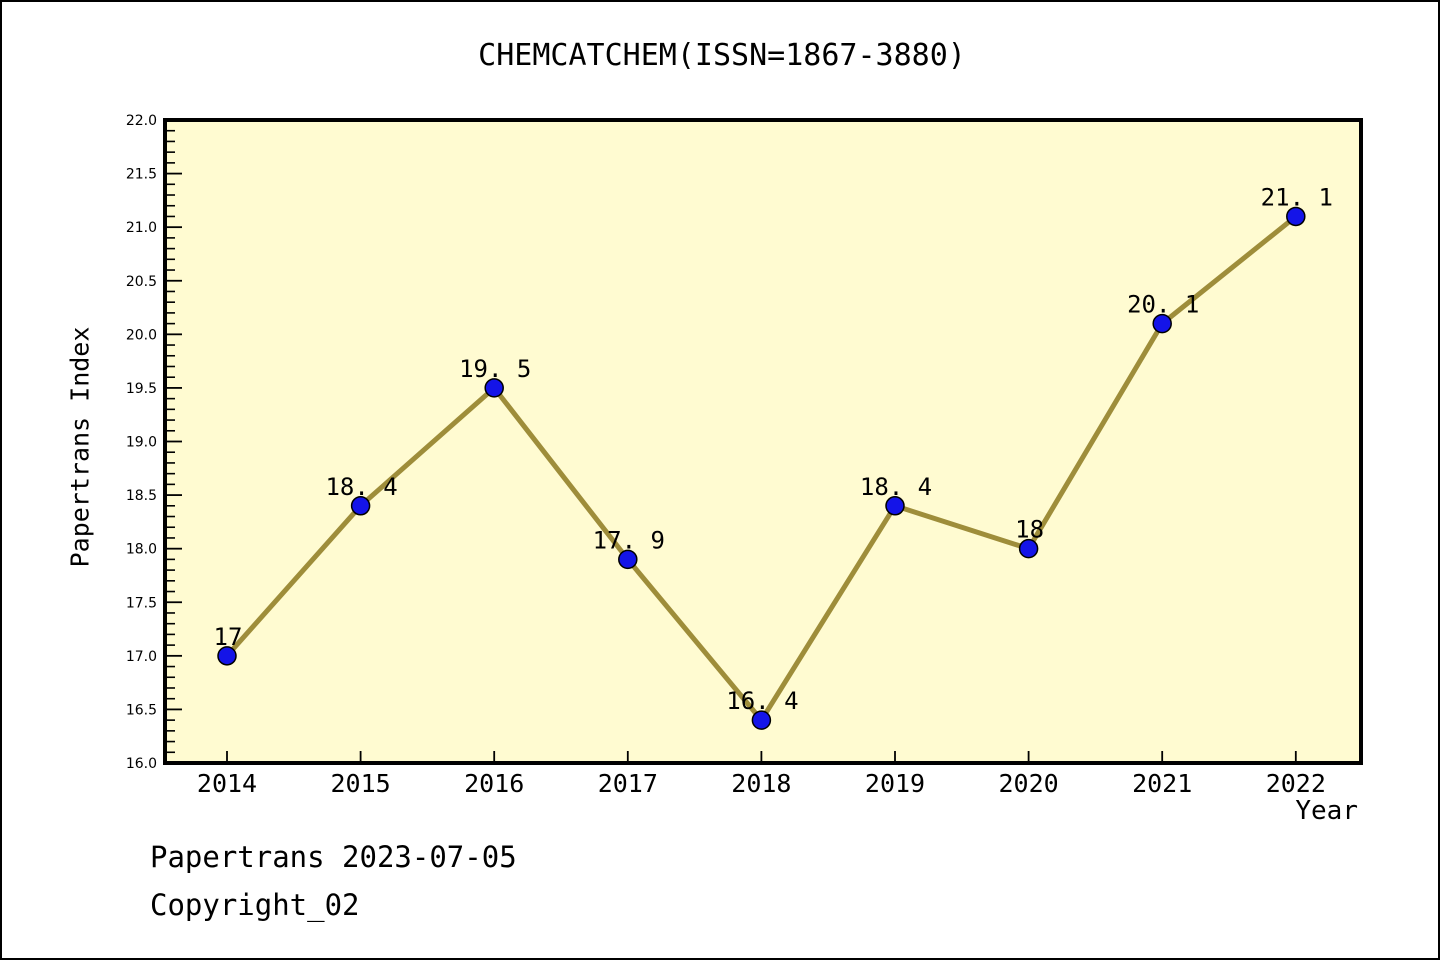 Image resolution: width=1440 pixels, height=960 pixels. I want to click on y-tick-label: 17.0, so click(141, 657).